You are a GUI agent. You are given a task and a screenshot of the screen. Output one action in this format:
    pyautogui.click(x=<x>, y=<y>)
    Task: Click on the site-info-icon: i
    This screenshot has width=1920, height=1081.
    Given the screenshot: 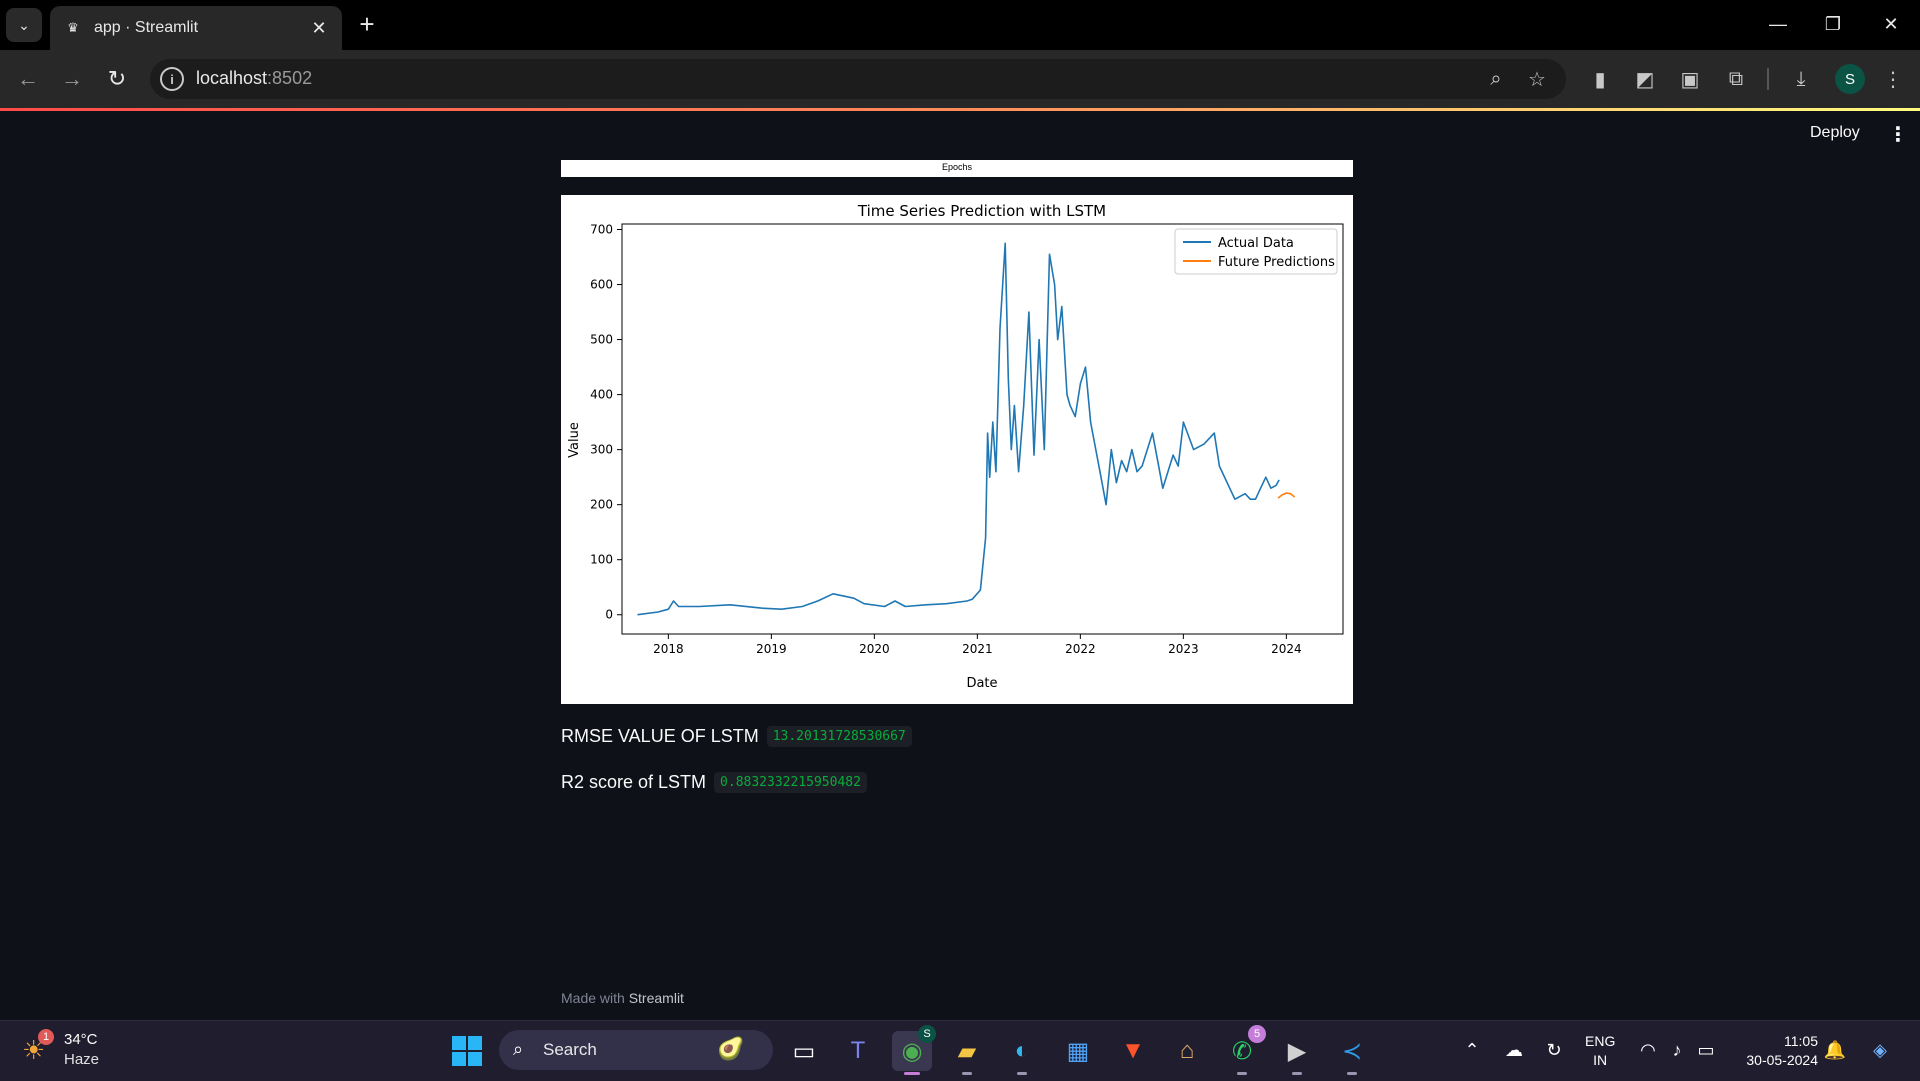 What is the action you would take?
    pyautogui.click(x=172, y=79)
    